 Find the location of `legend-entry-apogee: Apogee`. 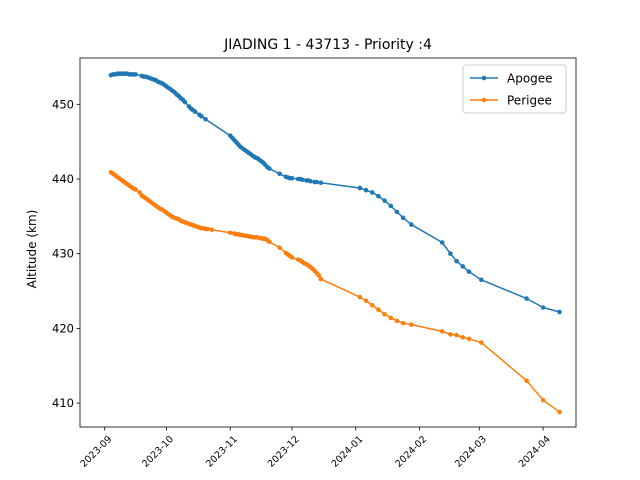

legend-entry-apogee: Apogee is located at coordinates (511, 79).